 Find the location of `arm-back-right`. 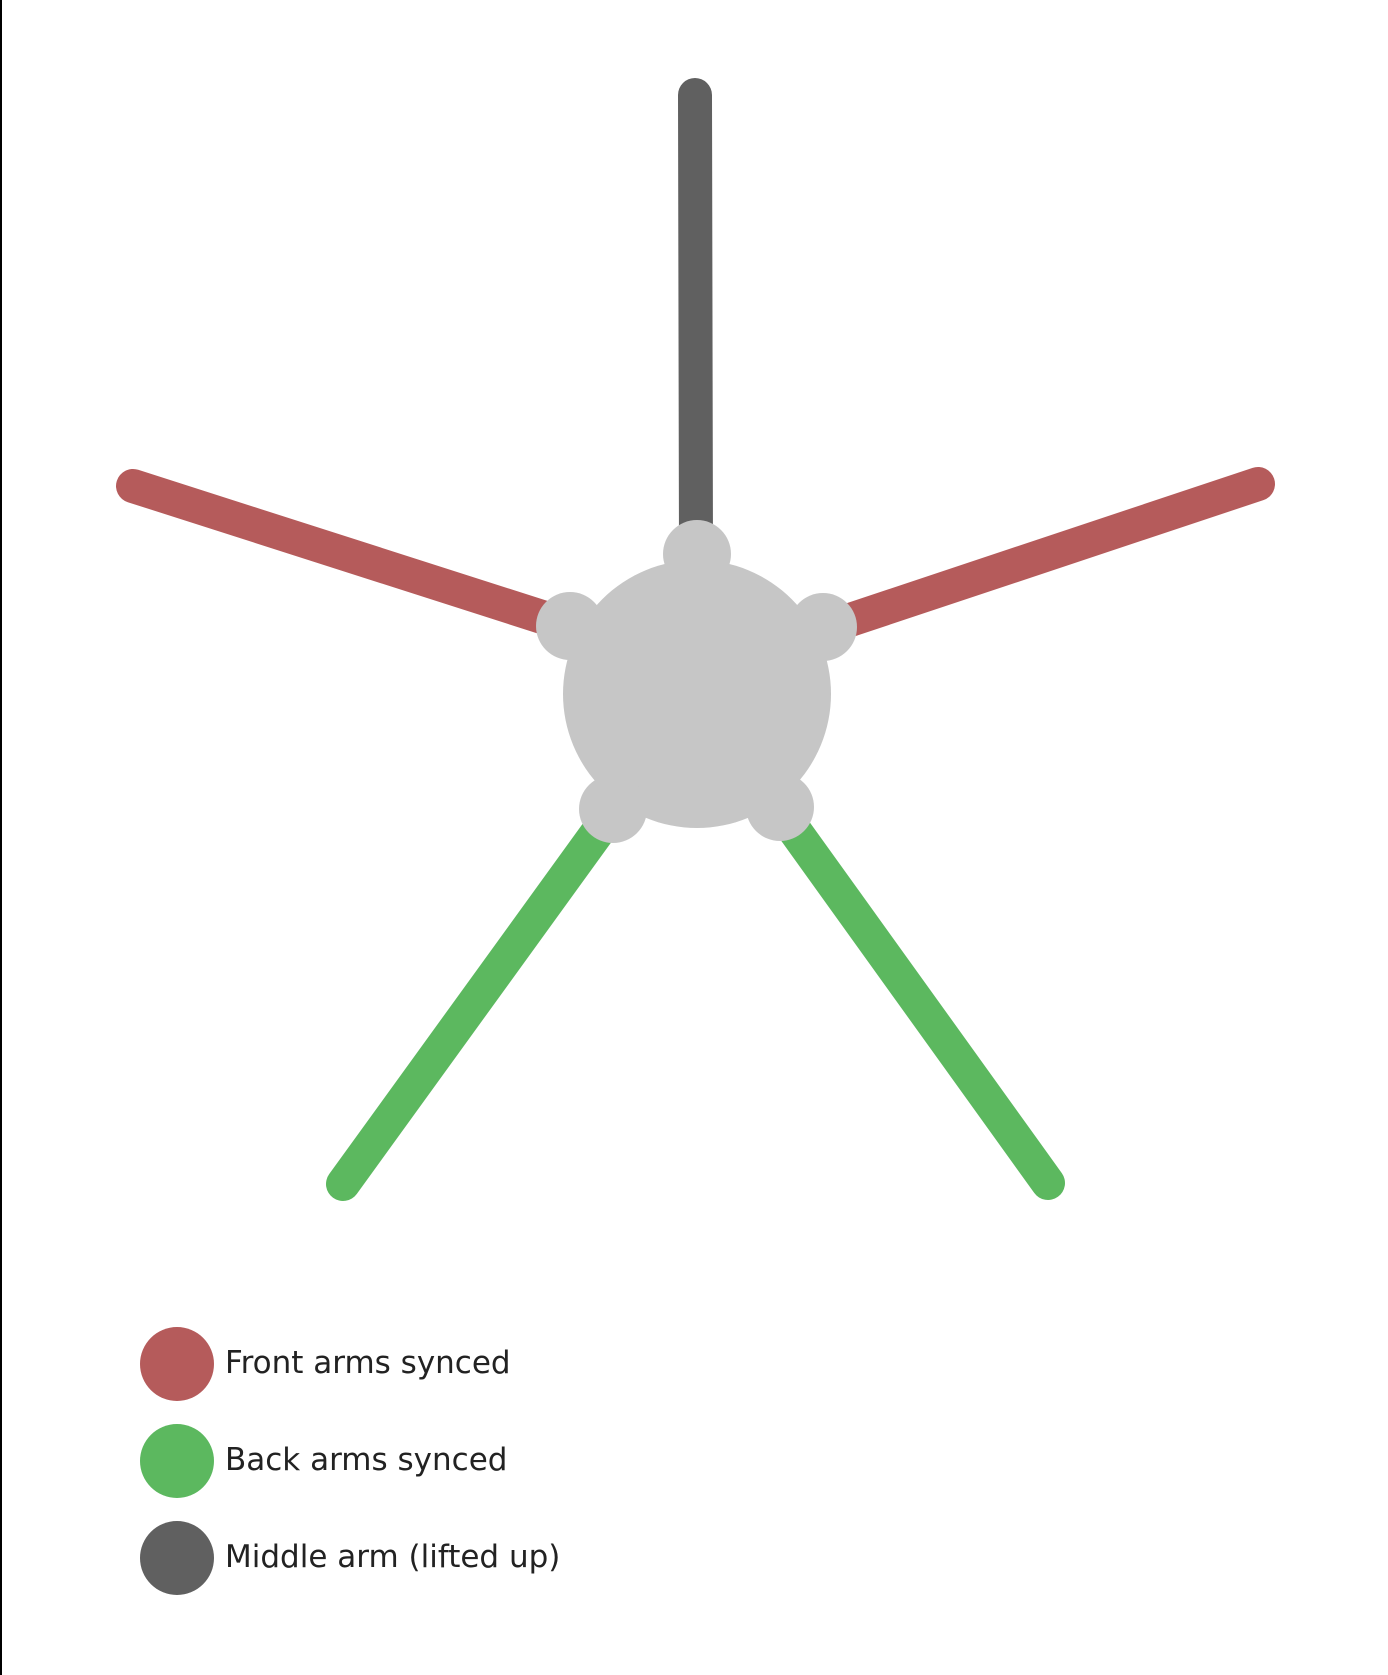

arm-back-right is located at coordinates (914, 996).